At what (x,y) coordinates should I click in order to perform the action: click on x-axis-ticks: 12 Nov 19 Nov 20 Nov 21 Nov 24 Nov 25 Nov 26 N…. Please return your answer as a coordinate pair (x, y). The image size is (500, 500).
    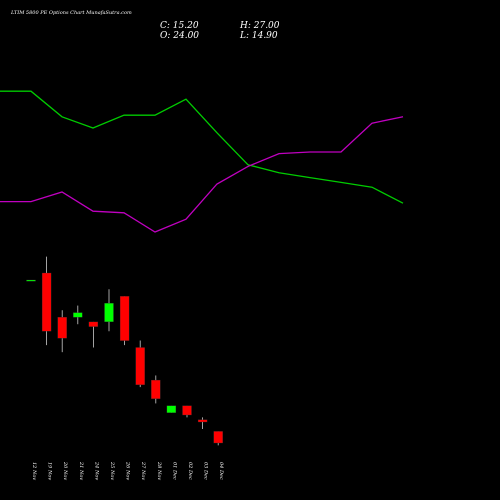
    Looking at the image, I should click on (127, 470).